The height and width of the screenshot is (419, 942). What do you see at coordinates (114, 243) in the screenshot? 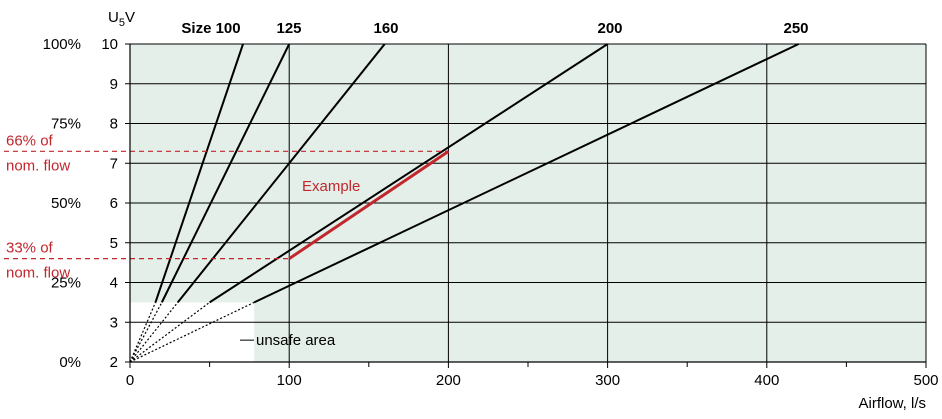
I see `y-tick-label: 5` at bounding box center [114, 243].